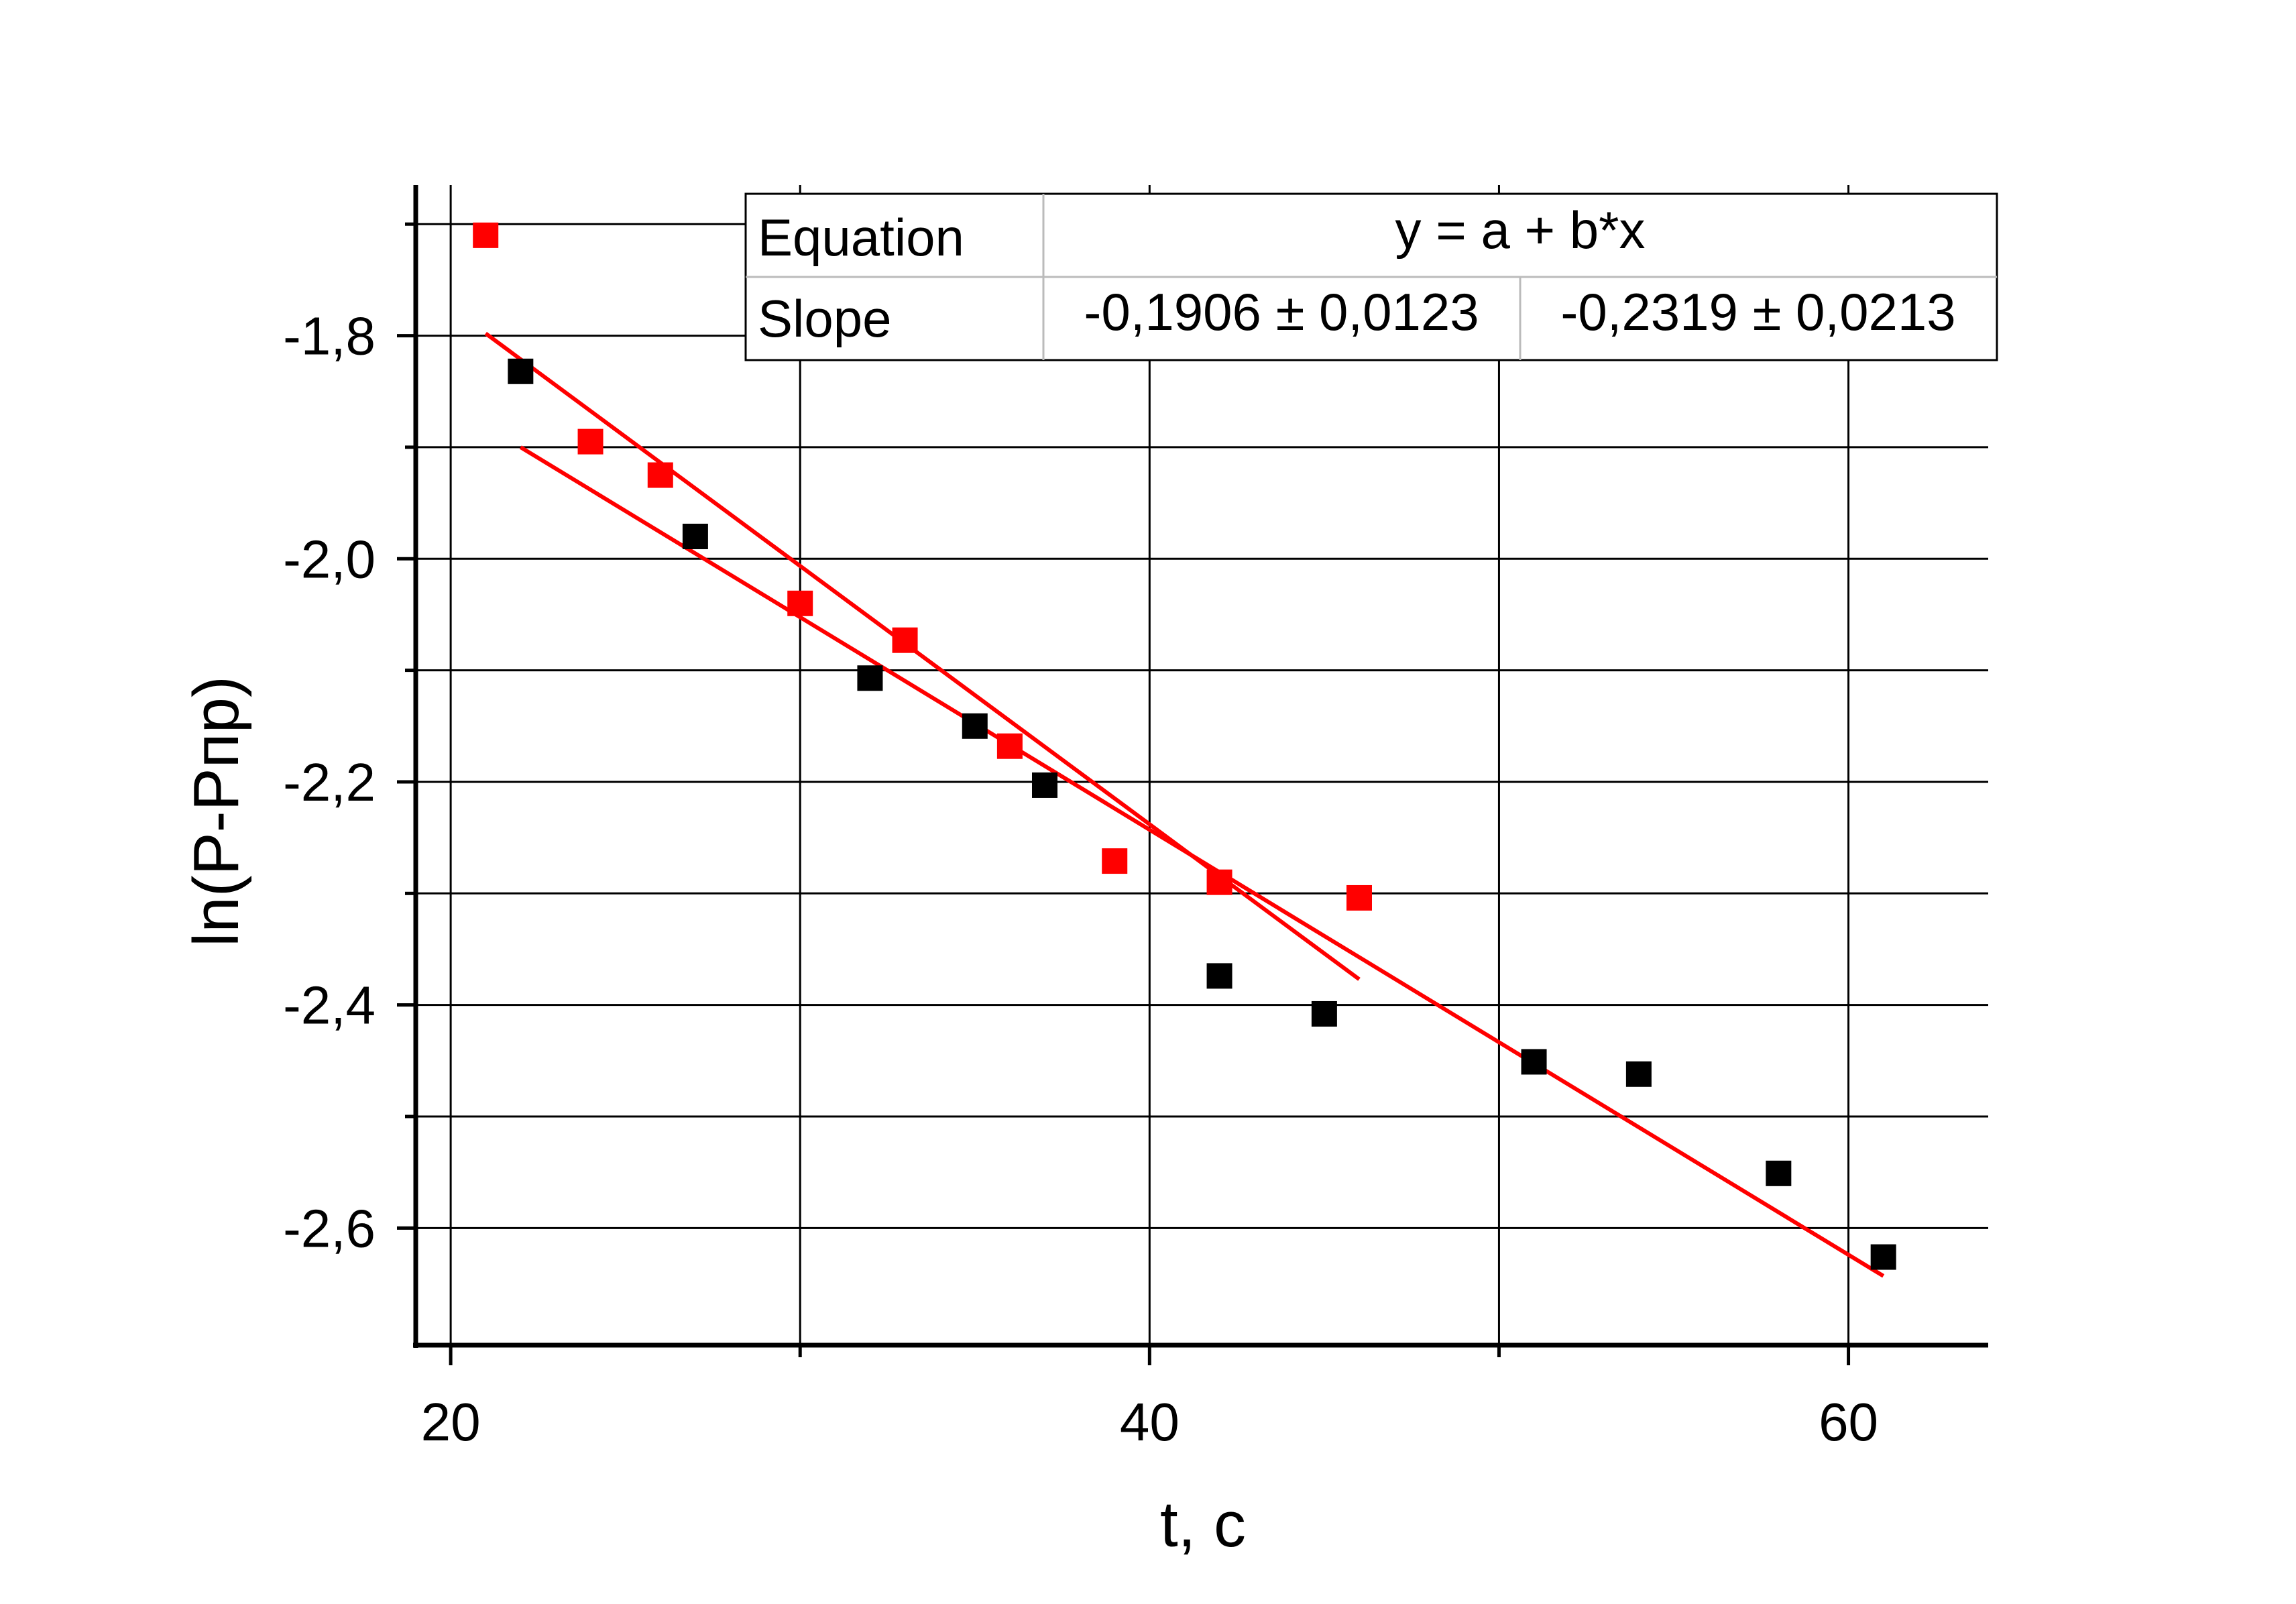 The height and width of the screenshot is (1604, 2296). What do you see at coordinates (451, 1422) in the screenshot?
I see `x-tick-label: 20` at bounding box center [451, 1422].